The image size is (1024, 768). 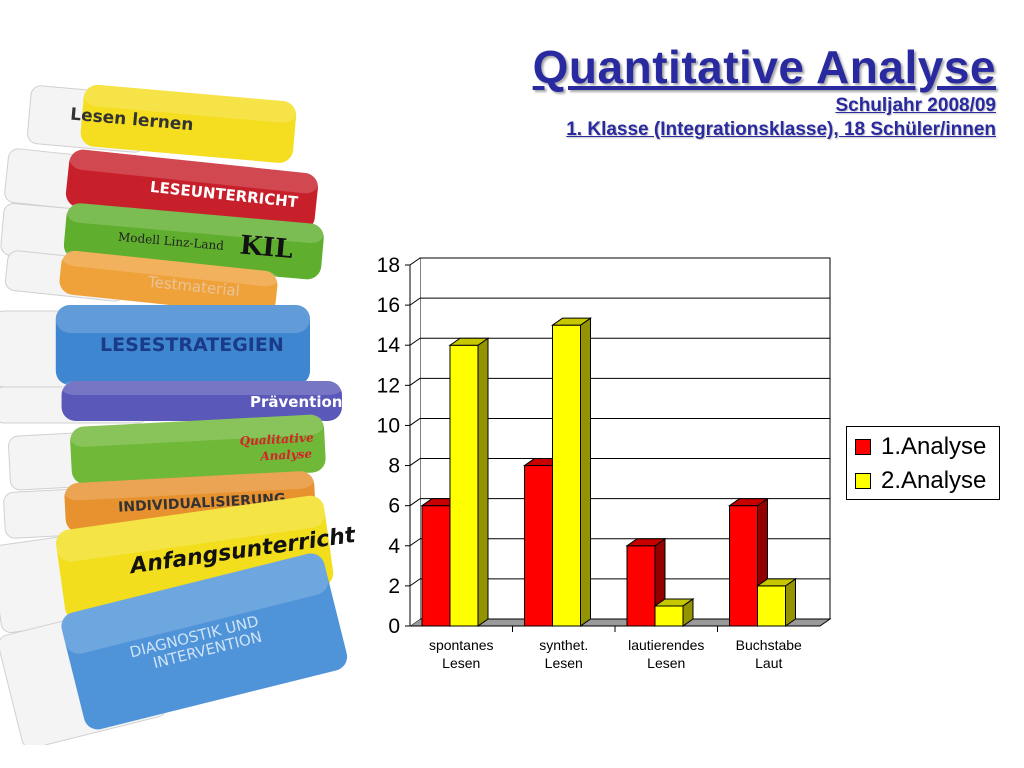 What do you see at coordinates (915, 105) in the screenshot?
I see `page-subtitle-year: Schuljahr 2008/09` at bounding box center [915, 105].